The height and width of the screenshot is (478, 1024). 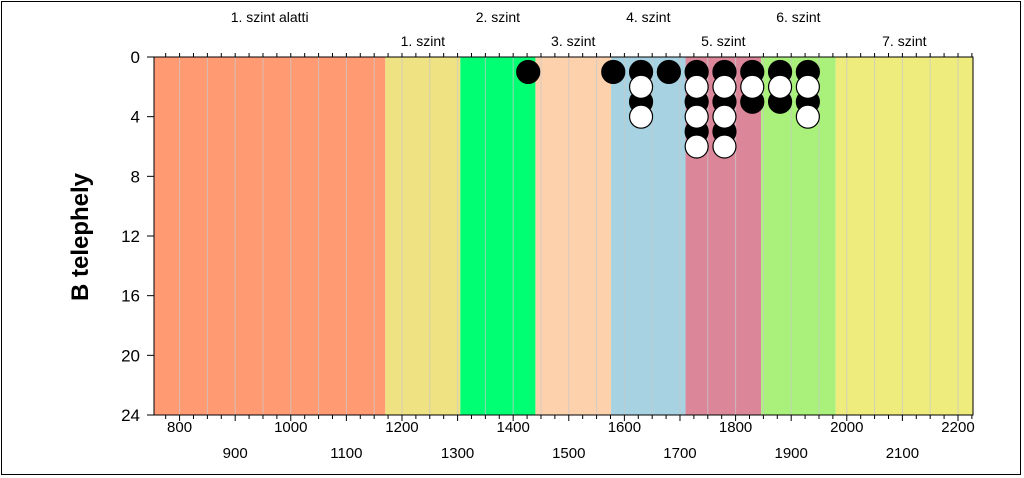 I want to click on x-tick-label: 1500, so click(x=568, y=453).